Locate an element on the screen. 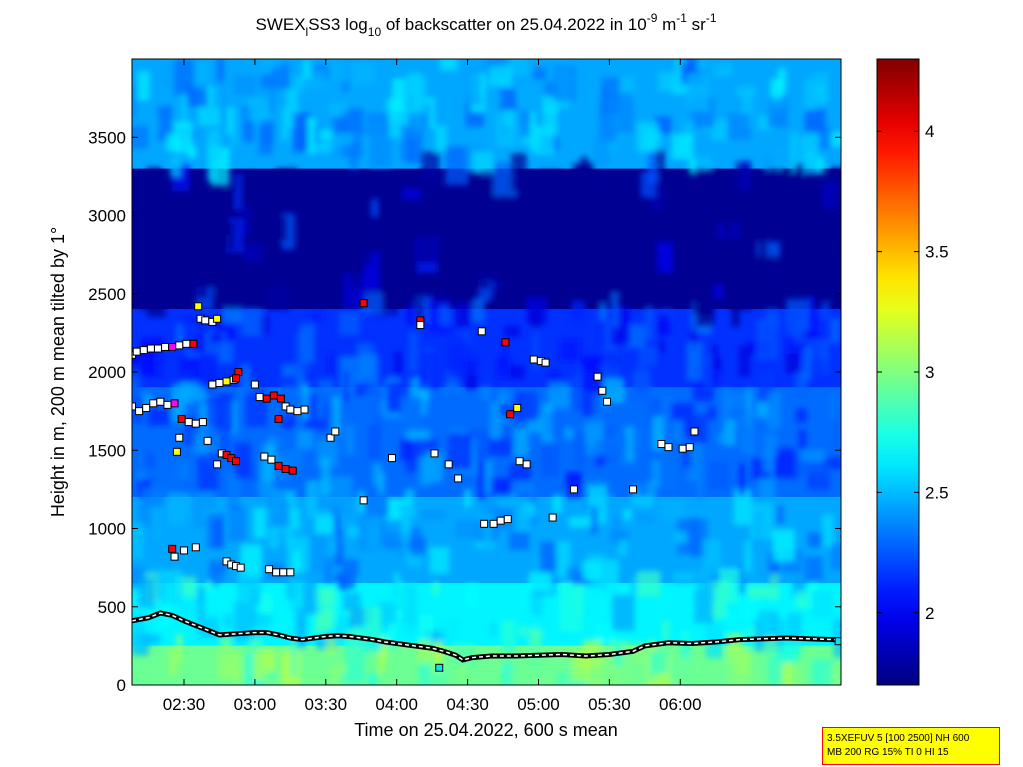 Image resolution: width=1023 pixels, height=767 pixels. colorbar-tick-label: 2.5 is located at coordinates (937, 492).